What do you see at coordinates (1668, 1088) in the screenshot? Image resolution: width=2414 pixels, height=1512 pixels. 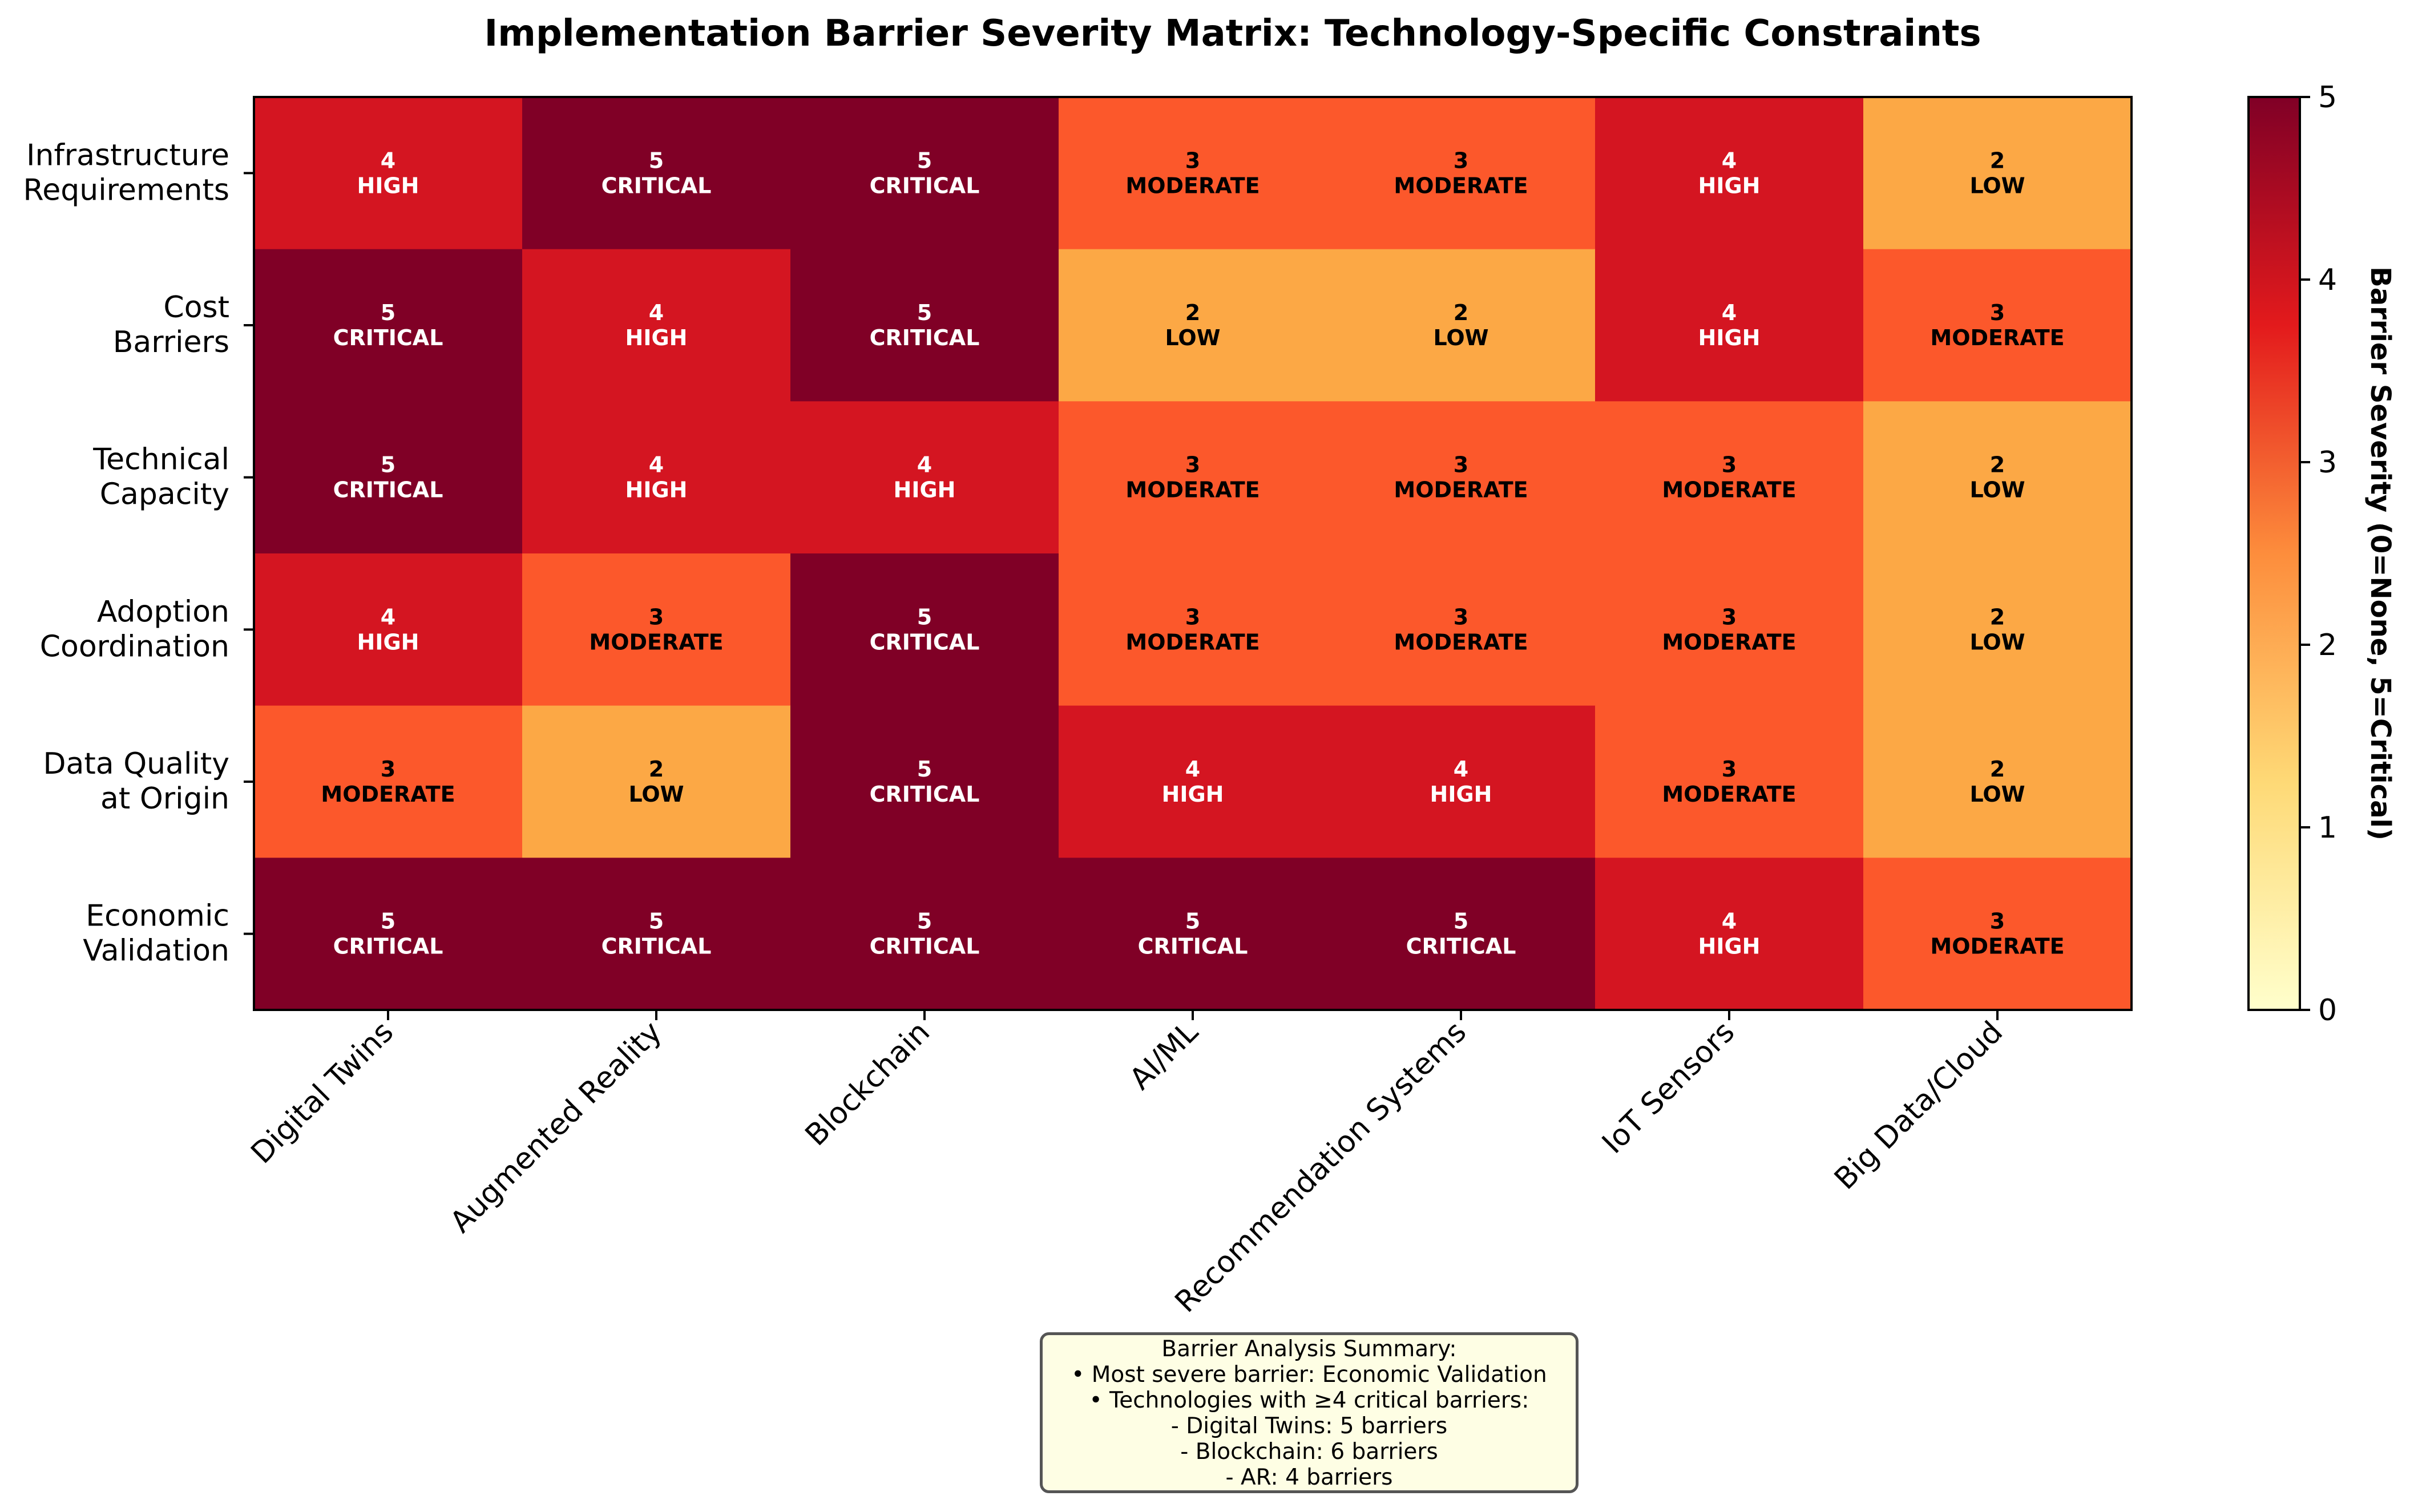 I see `column-label: IoT Sensors` at bounding box center [1668, 1088].